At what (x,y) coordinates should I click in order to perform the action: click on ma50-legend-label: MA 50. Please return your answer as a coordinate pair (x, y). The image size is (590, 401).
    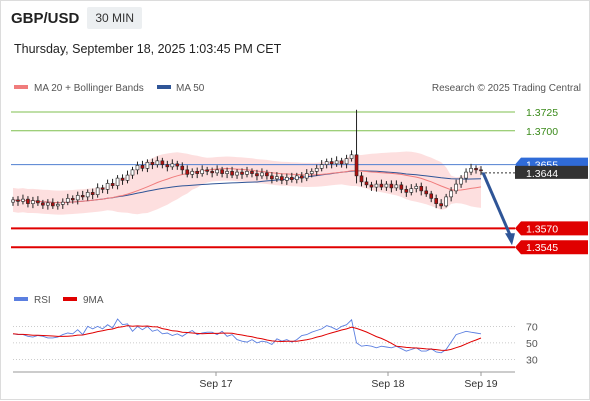
    Looking at the image, I should click on (190, 88).